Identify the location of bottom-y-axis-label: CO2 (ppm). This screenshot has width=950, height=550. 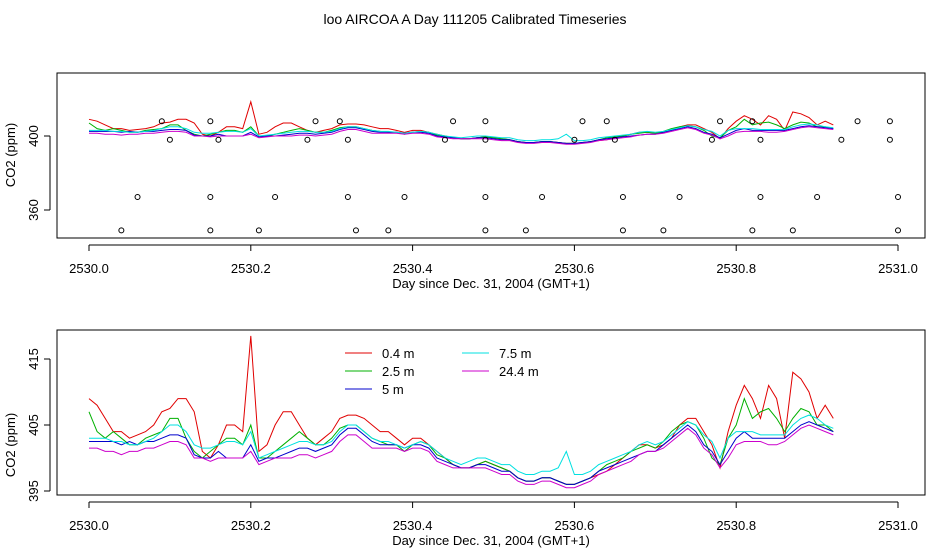
(10, 445).